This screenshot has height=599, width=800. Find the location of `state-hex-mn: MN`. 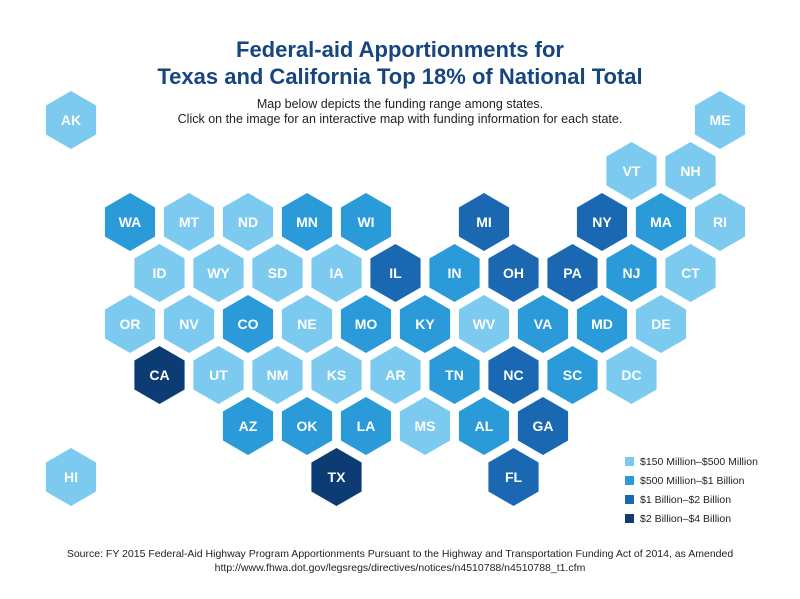

state-hex-mn: MN is located at coordinates (307, 222).